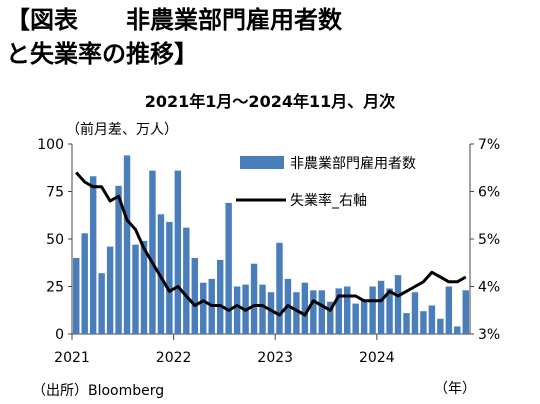  Describe the element at coordinates (275, 358) in the screenshot. I see `x-axis-year-label: 2023` at that location.